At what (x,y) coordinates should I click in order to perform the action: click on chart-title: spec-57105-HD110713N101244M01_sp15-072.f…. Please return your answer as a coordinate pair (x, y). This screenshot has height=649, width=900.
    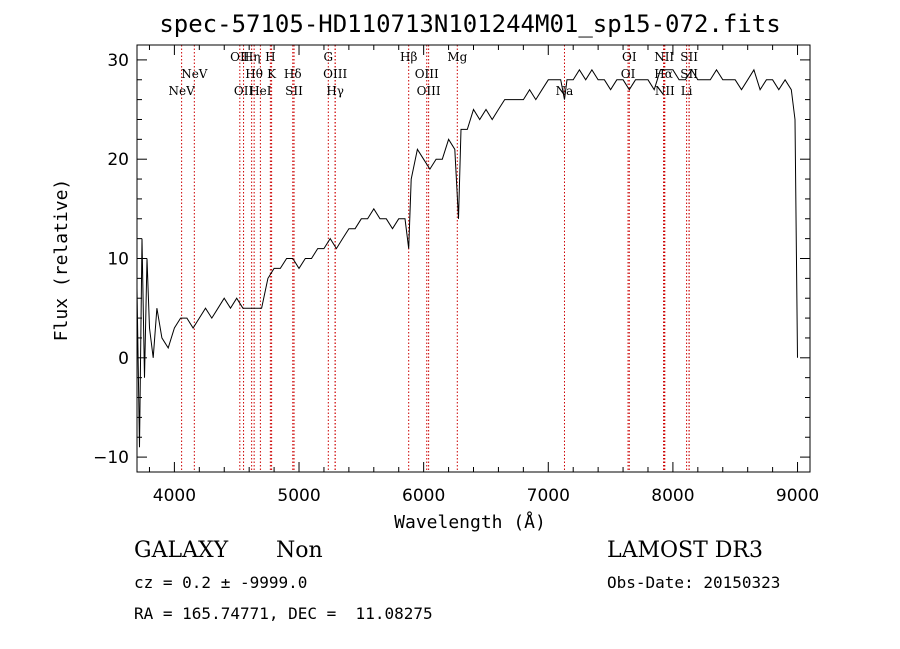
    Looking at the image, I should click on (469, 24).